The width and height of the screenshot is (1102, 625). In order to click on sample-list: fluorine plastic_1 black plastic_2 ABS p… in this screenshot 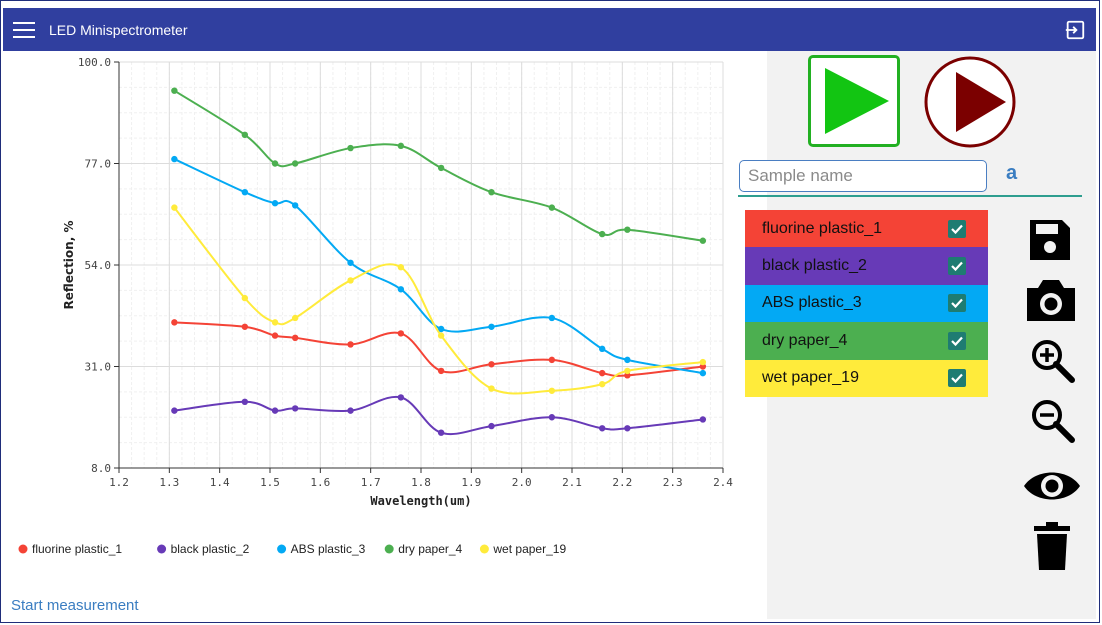, I will do `click(866, 303)`.